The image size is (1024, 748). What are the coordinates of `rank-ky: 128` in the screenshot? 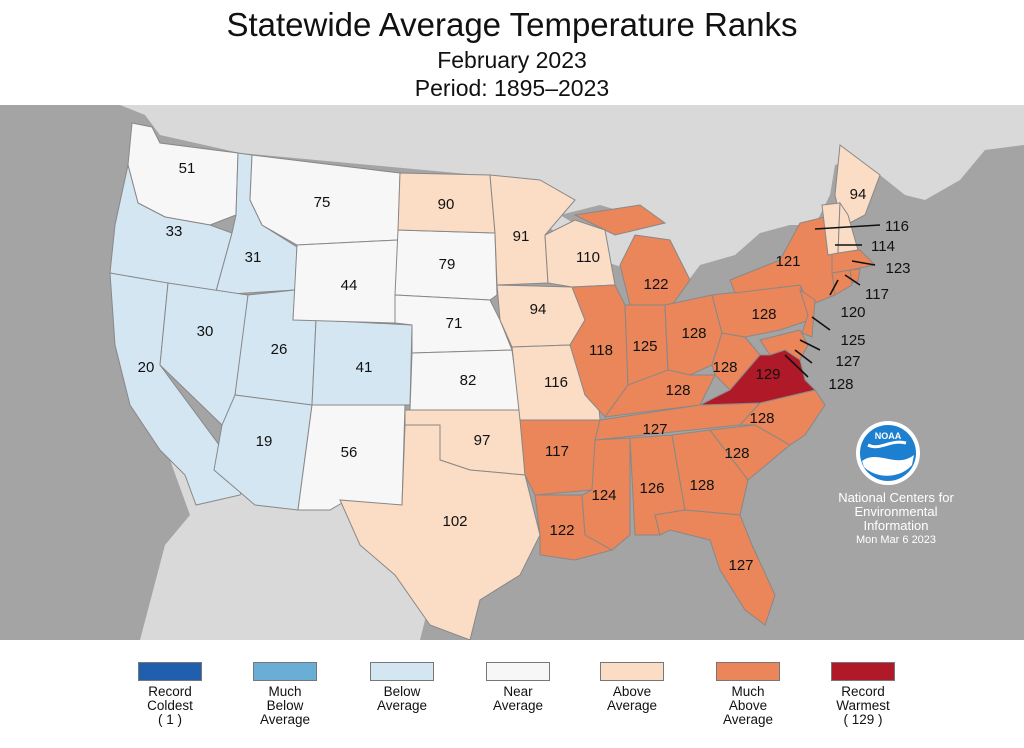 It's located at (677, 390).